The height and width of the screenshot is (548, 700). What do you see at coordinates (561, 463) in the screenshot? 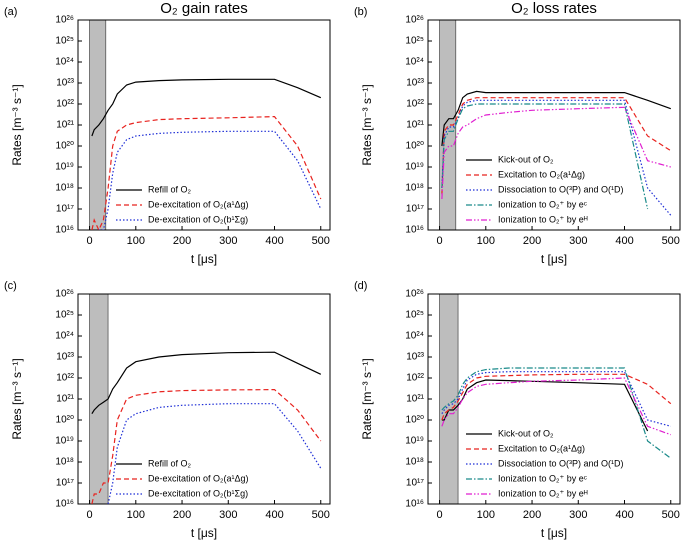
I see `legend-label: Dissociation to O(³P) and O(¹D)` at bounding box center [561, 463].